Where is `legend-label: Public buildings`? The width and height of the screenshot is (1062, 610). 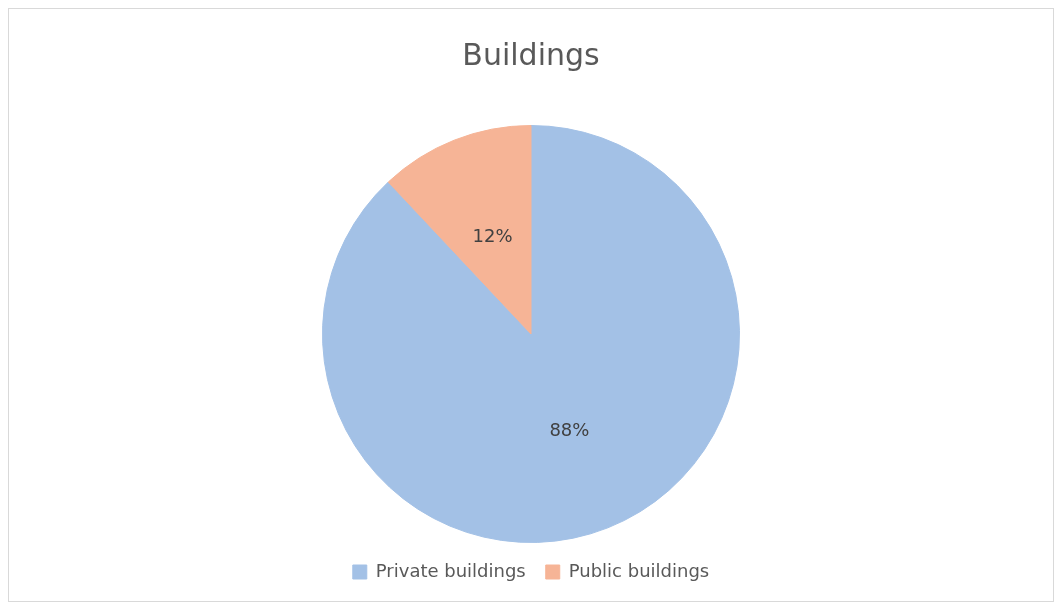 legend-label: Public buildings is located at coordinates (639, 570).